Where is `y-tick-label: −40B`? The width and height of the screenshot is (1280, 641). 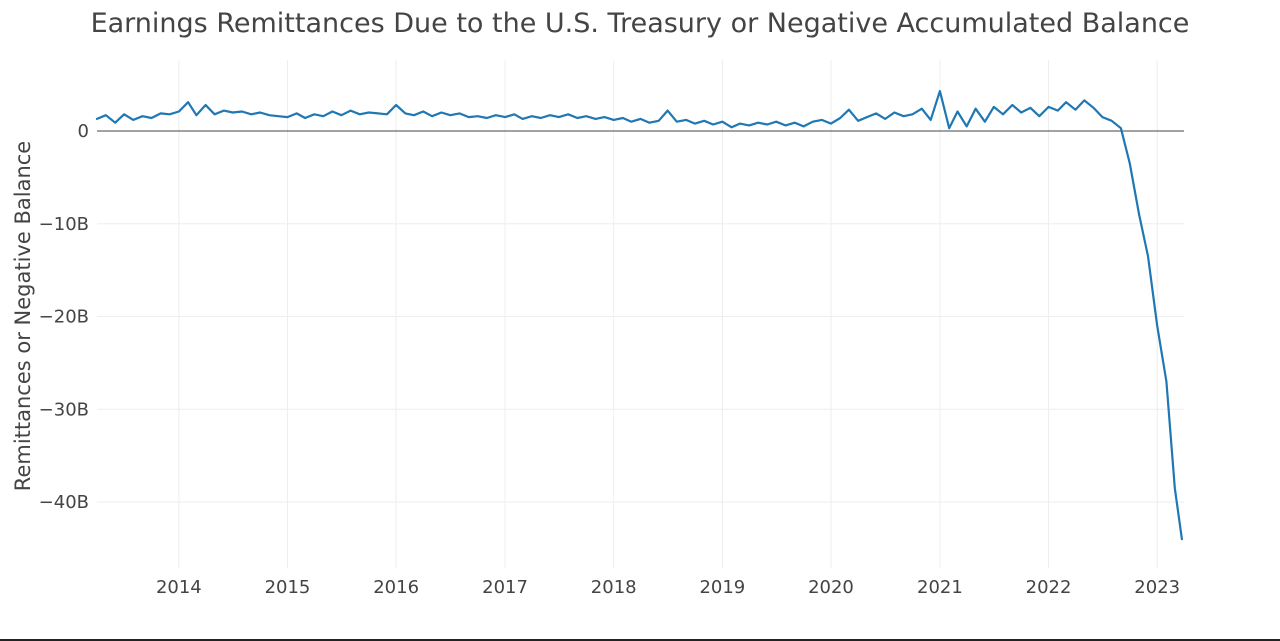 y-tick-label: −40B is located at coordinates (64, 502).